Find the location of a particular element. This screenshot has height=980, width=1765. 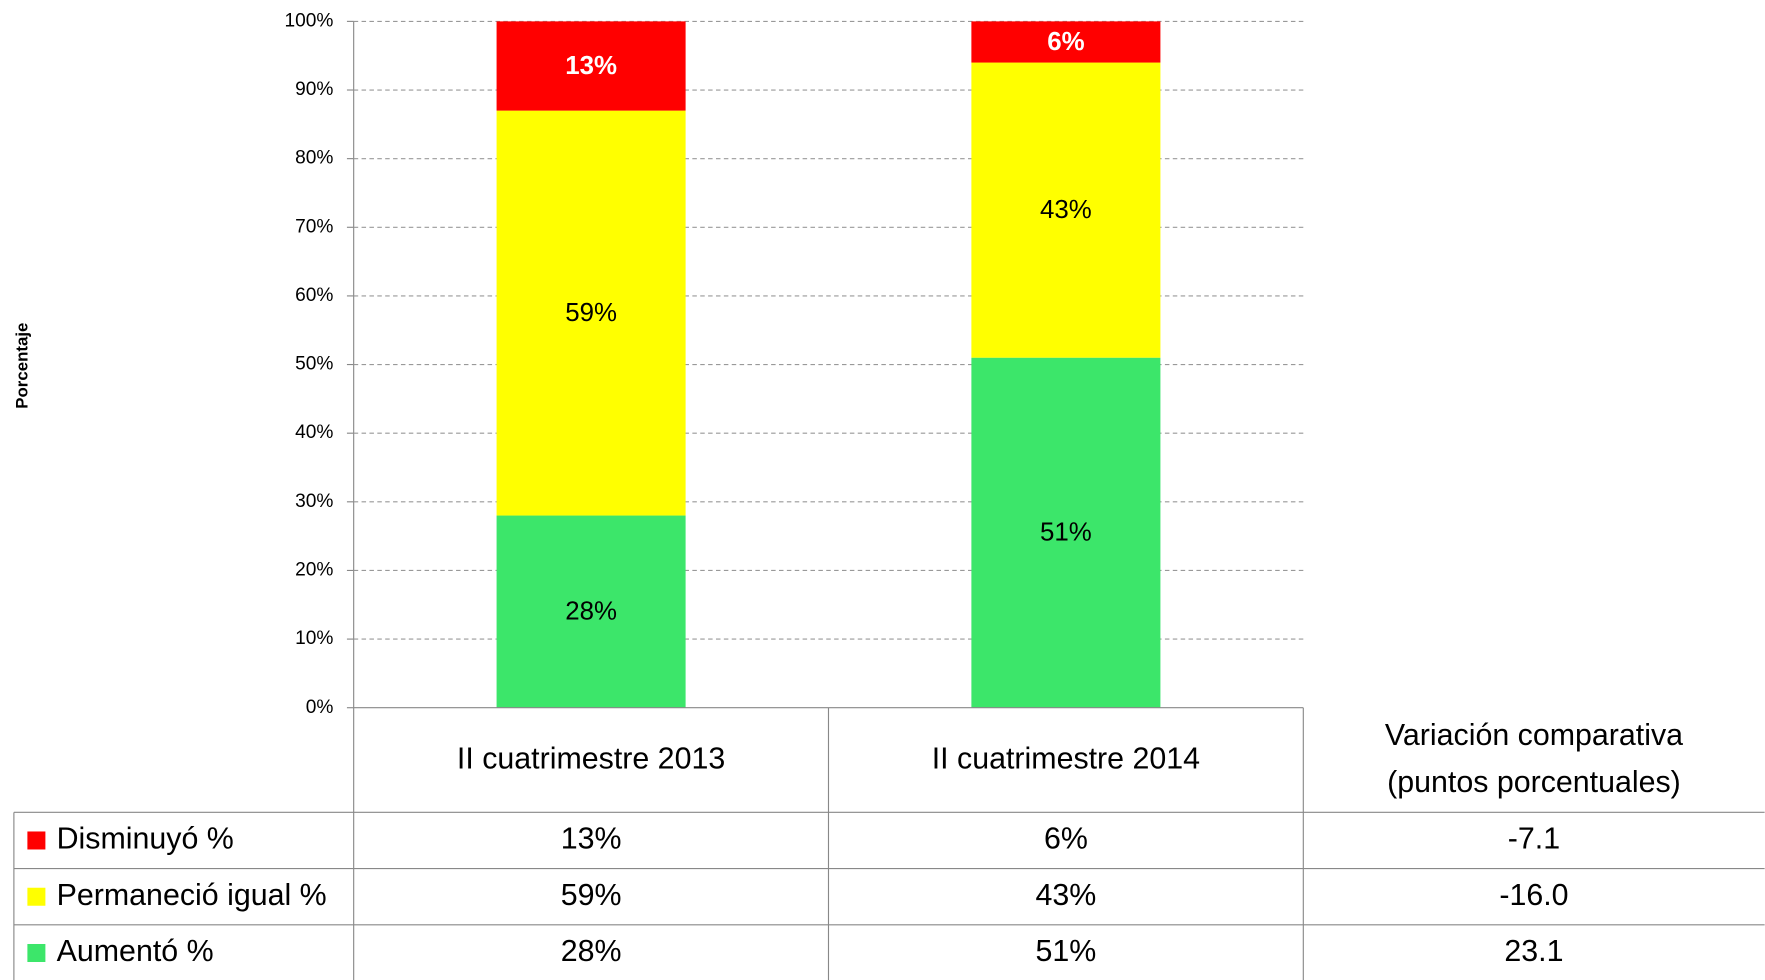

column-header: II cuatrimestre 2013 is located at coordinates (591, 759).